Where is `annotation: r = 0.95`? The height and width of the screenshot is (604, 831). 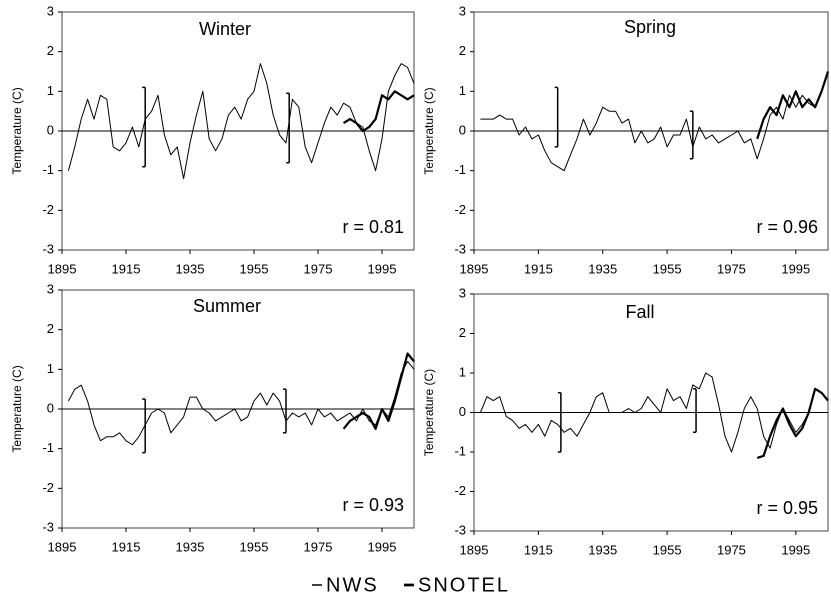 annotation: r = 0.95 is located at coordinates (787, 508).